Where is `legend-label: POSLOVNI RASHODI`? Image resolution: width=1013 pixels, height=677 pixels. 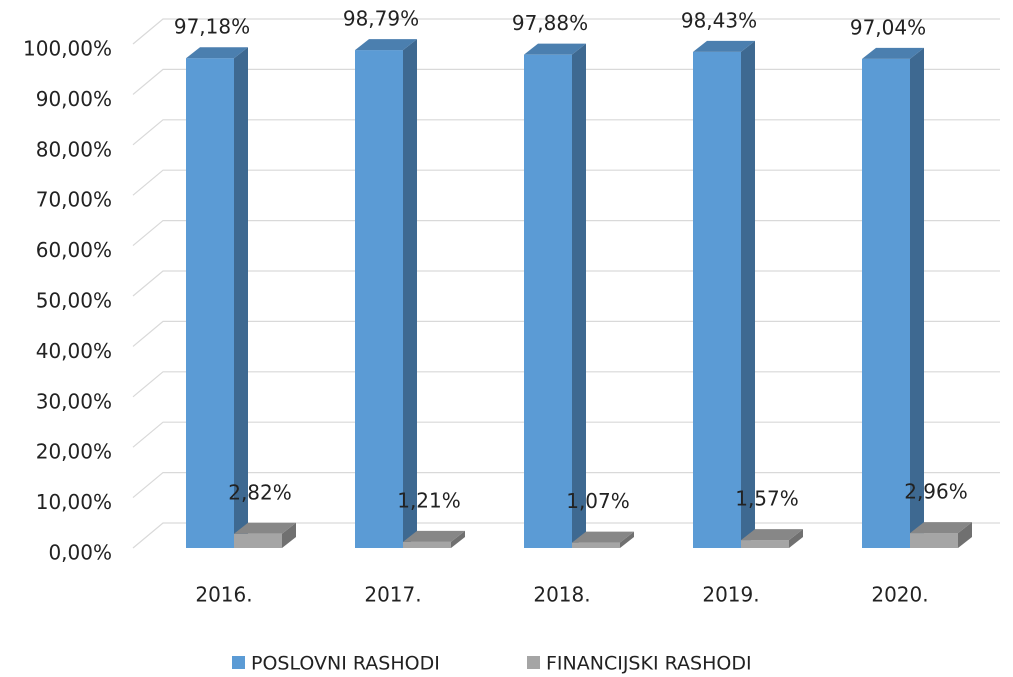 legend-label: POSLOVNI RASHODI is located at coordinates (345, 664).